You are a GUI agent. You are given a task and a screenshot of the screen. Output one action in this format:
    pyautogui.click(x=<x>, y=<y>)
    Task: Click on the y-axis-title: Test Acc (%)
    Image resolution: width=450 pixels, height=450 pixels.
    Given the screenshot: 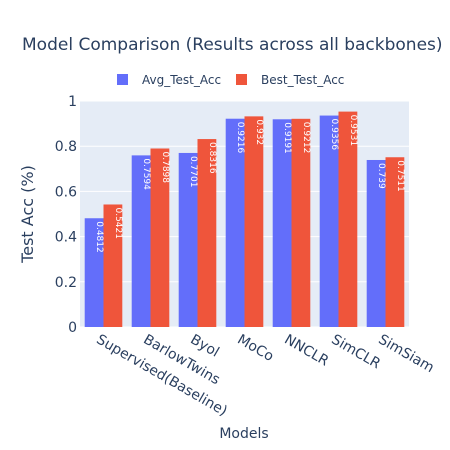 What is the action you would take?
    pyautogui.click(x=27, y=214)
    